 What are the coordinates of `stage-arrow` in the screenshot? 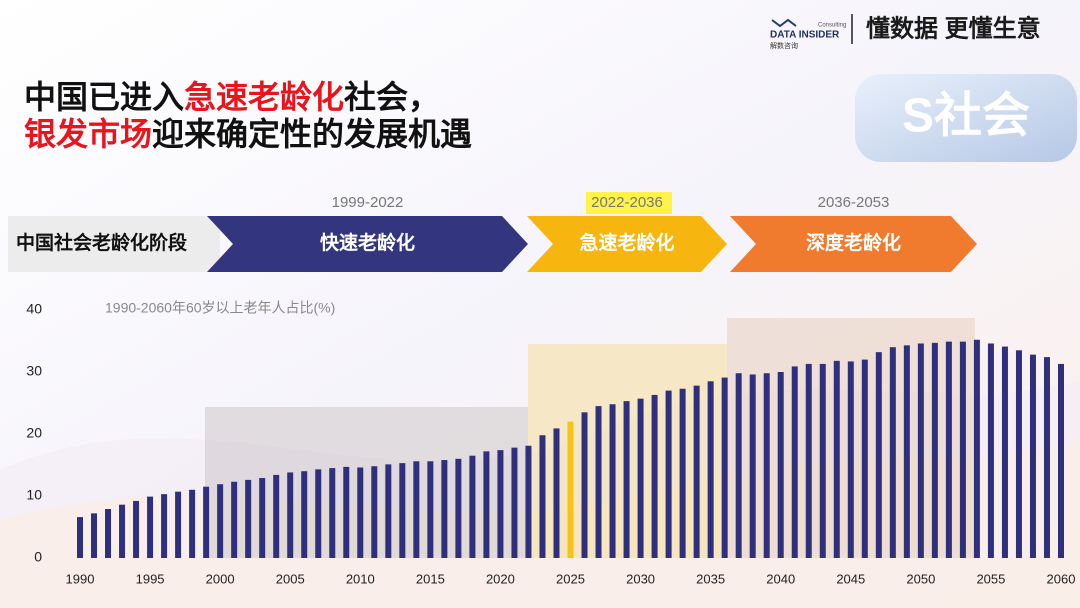 It's located at (367, 244).